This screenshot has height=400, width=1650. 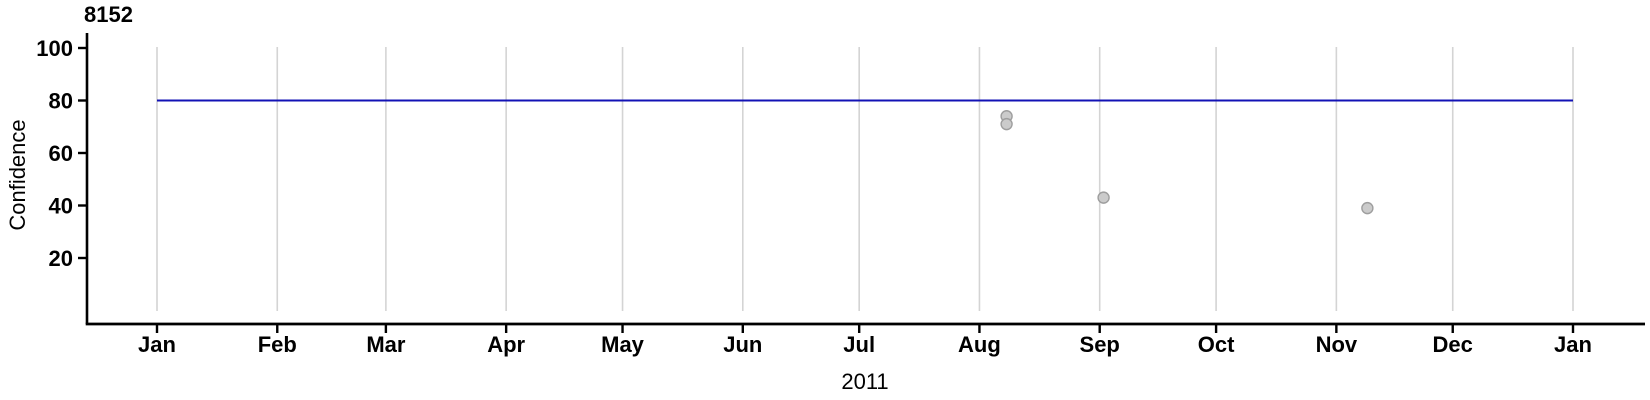 I want to click on x-tick-label-jan-0: Jan, so click(x=157, y=344).